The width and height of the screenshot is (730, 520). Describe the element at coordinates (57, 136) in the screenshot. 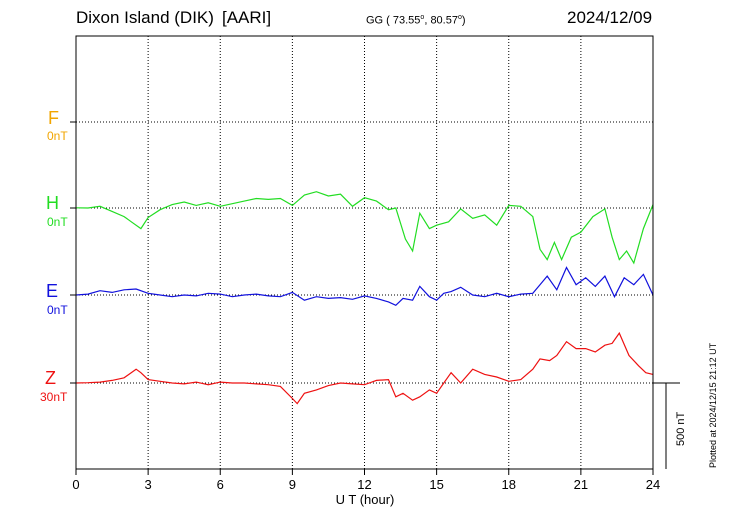

I see `baseline-F: 0nT` at that location.